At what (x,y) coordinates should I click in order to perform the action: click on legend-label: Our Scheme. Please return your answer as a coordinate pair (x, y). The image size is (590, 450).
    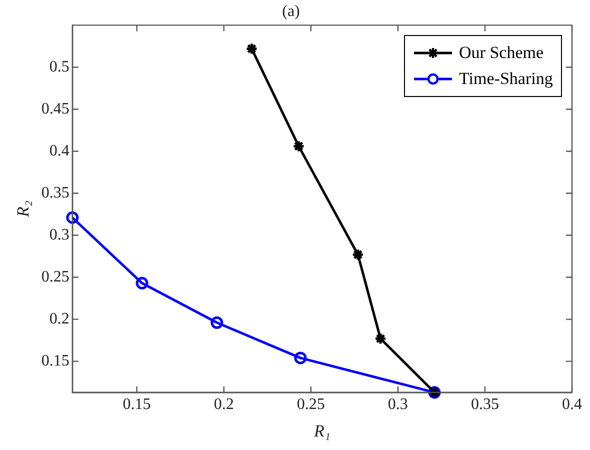
    Looking at the image, I should click on (501, 53).